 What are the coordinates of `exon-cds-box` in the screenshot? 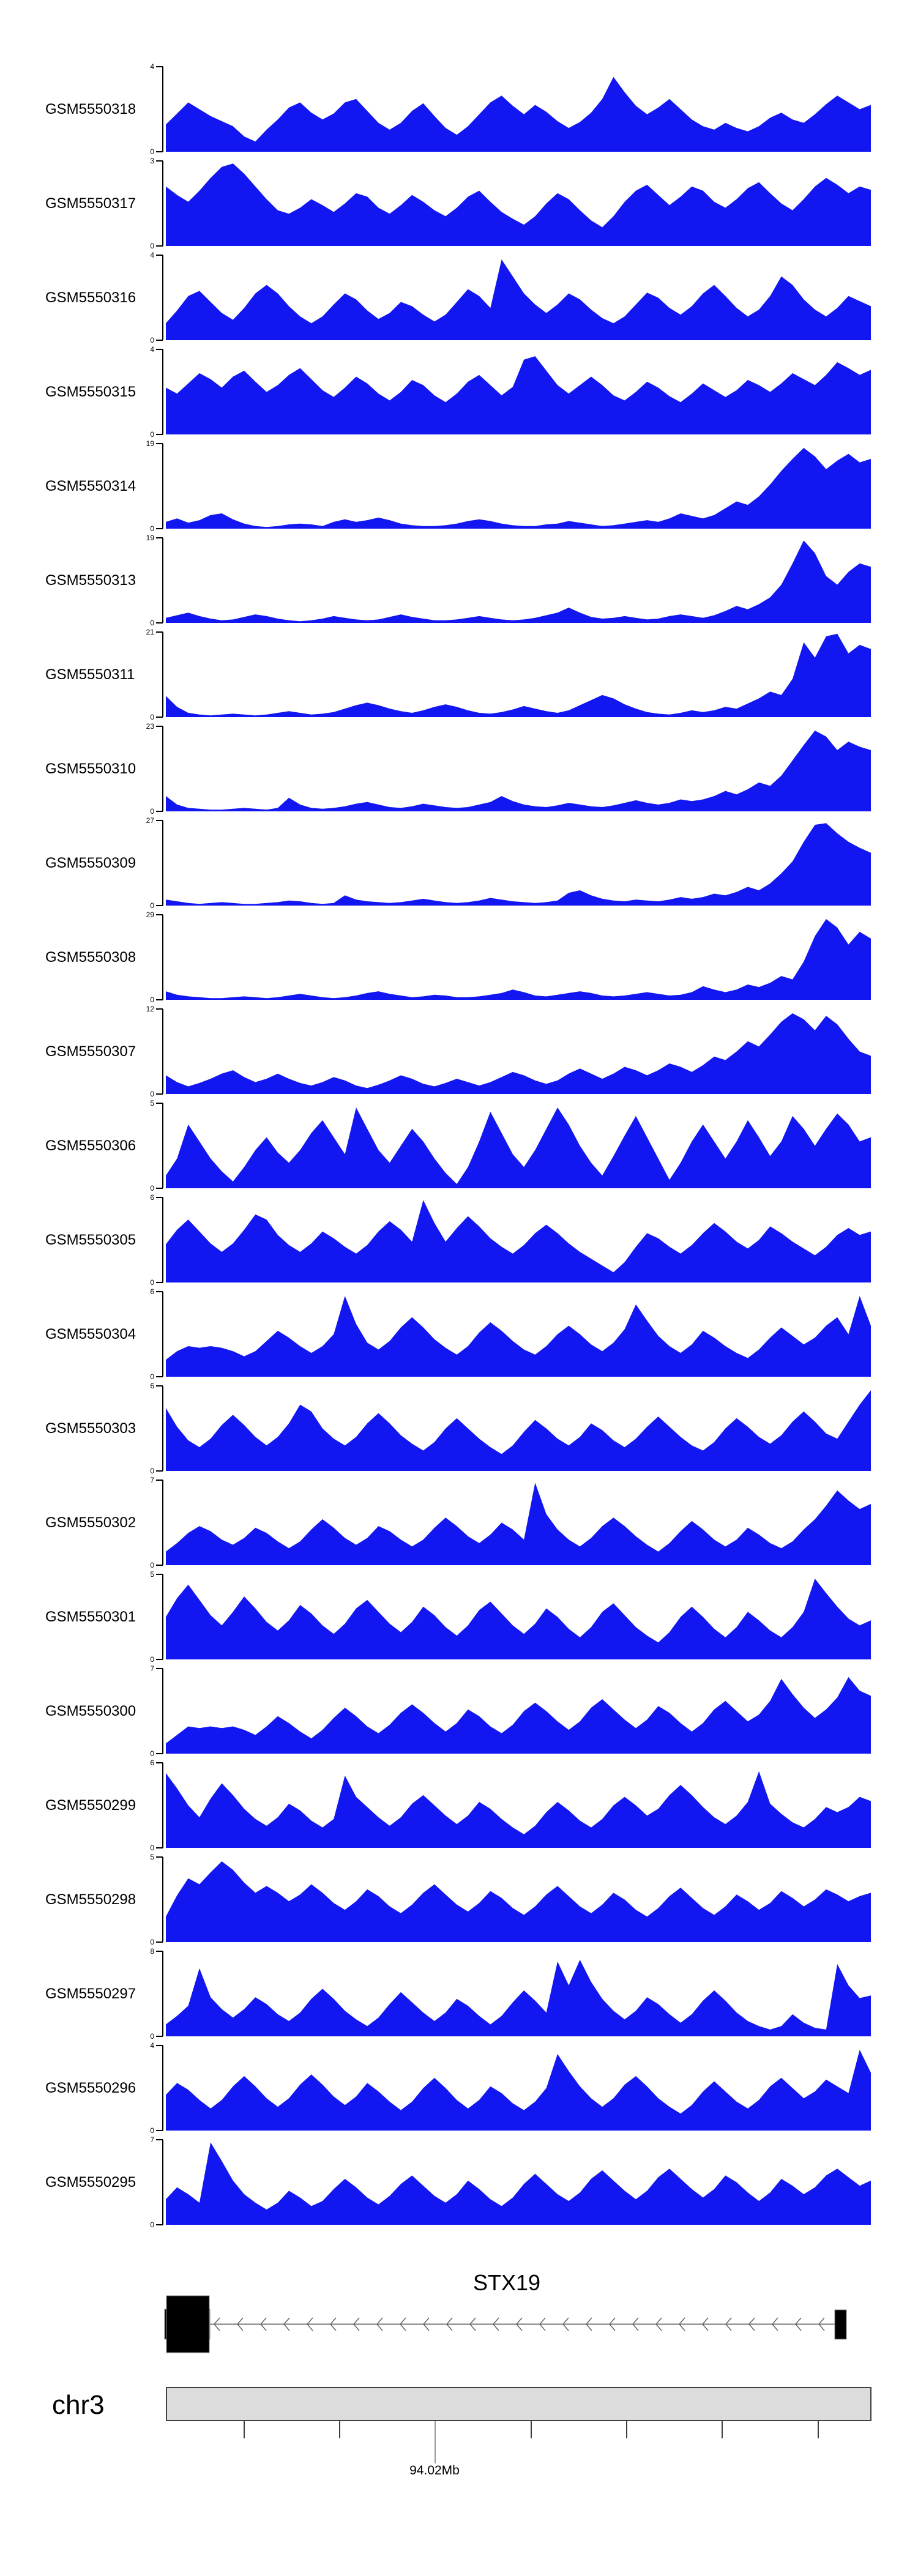 It's located at (188, 2324).